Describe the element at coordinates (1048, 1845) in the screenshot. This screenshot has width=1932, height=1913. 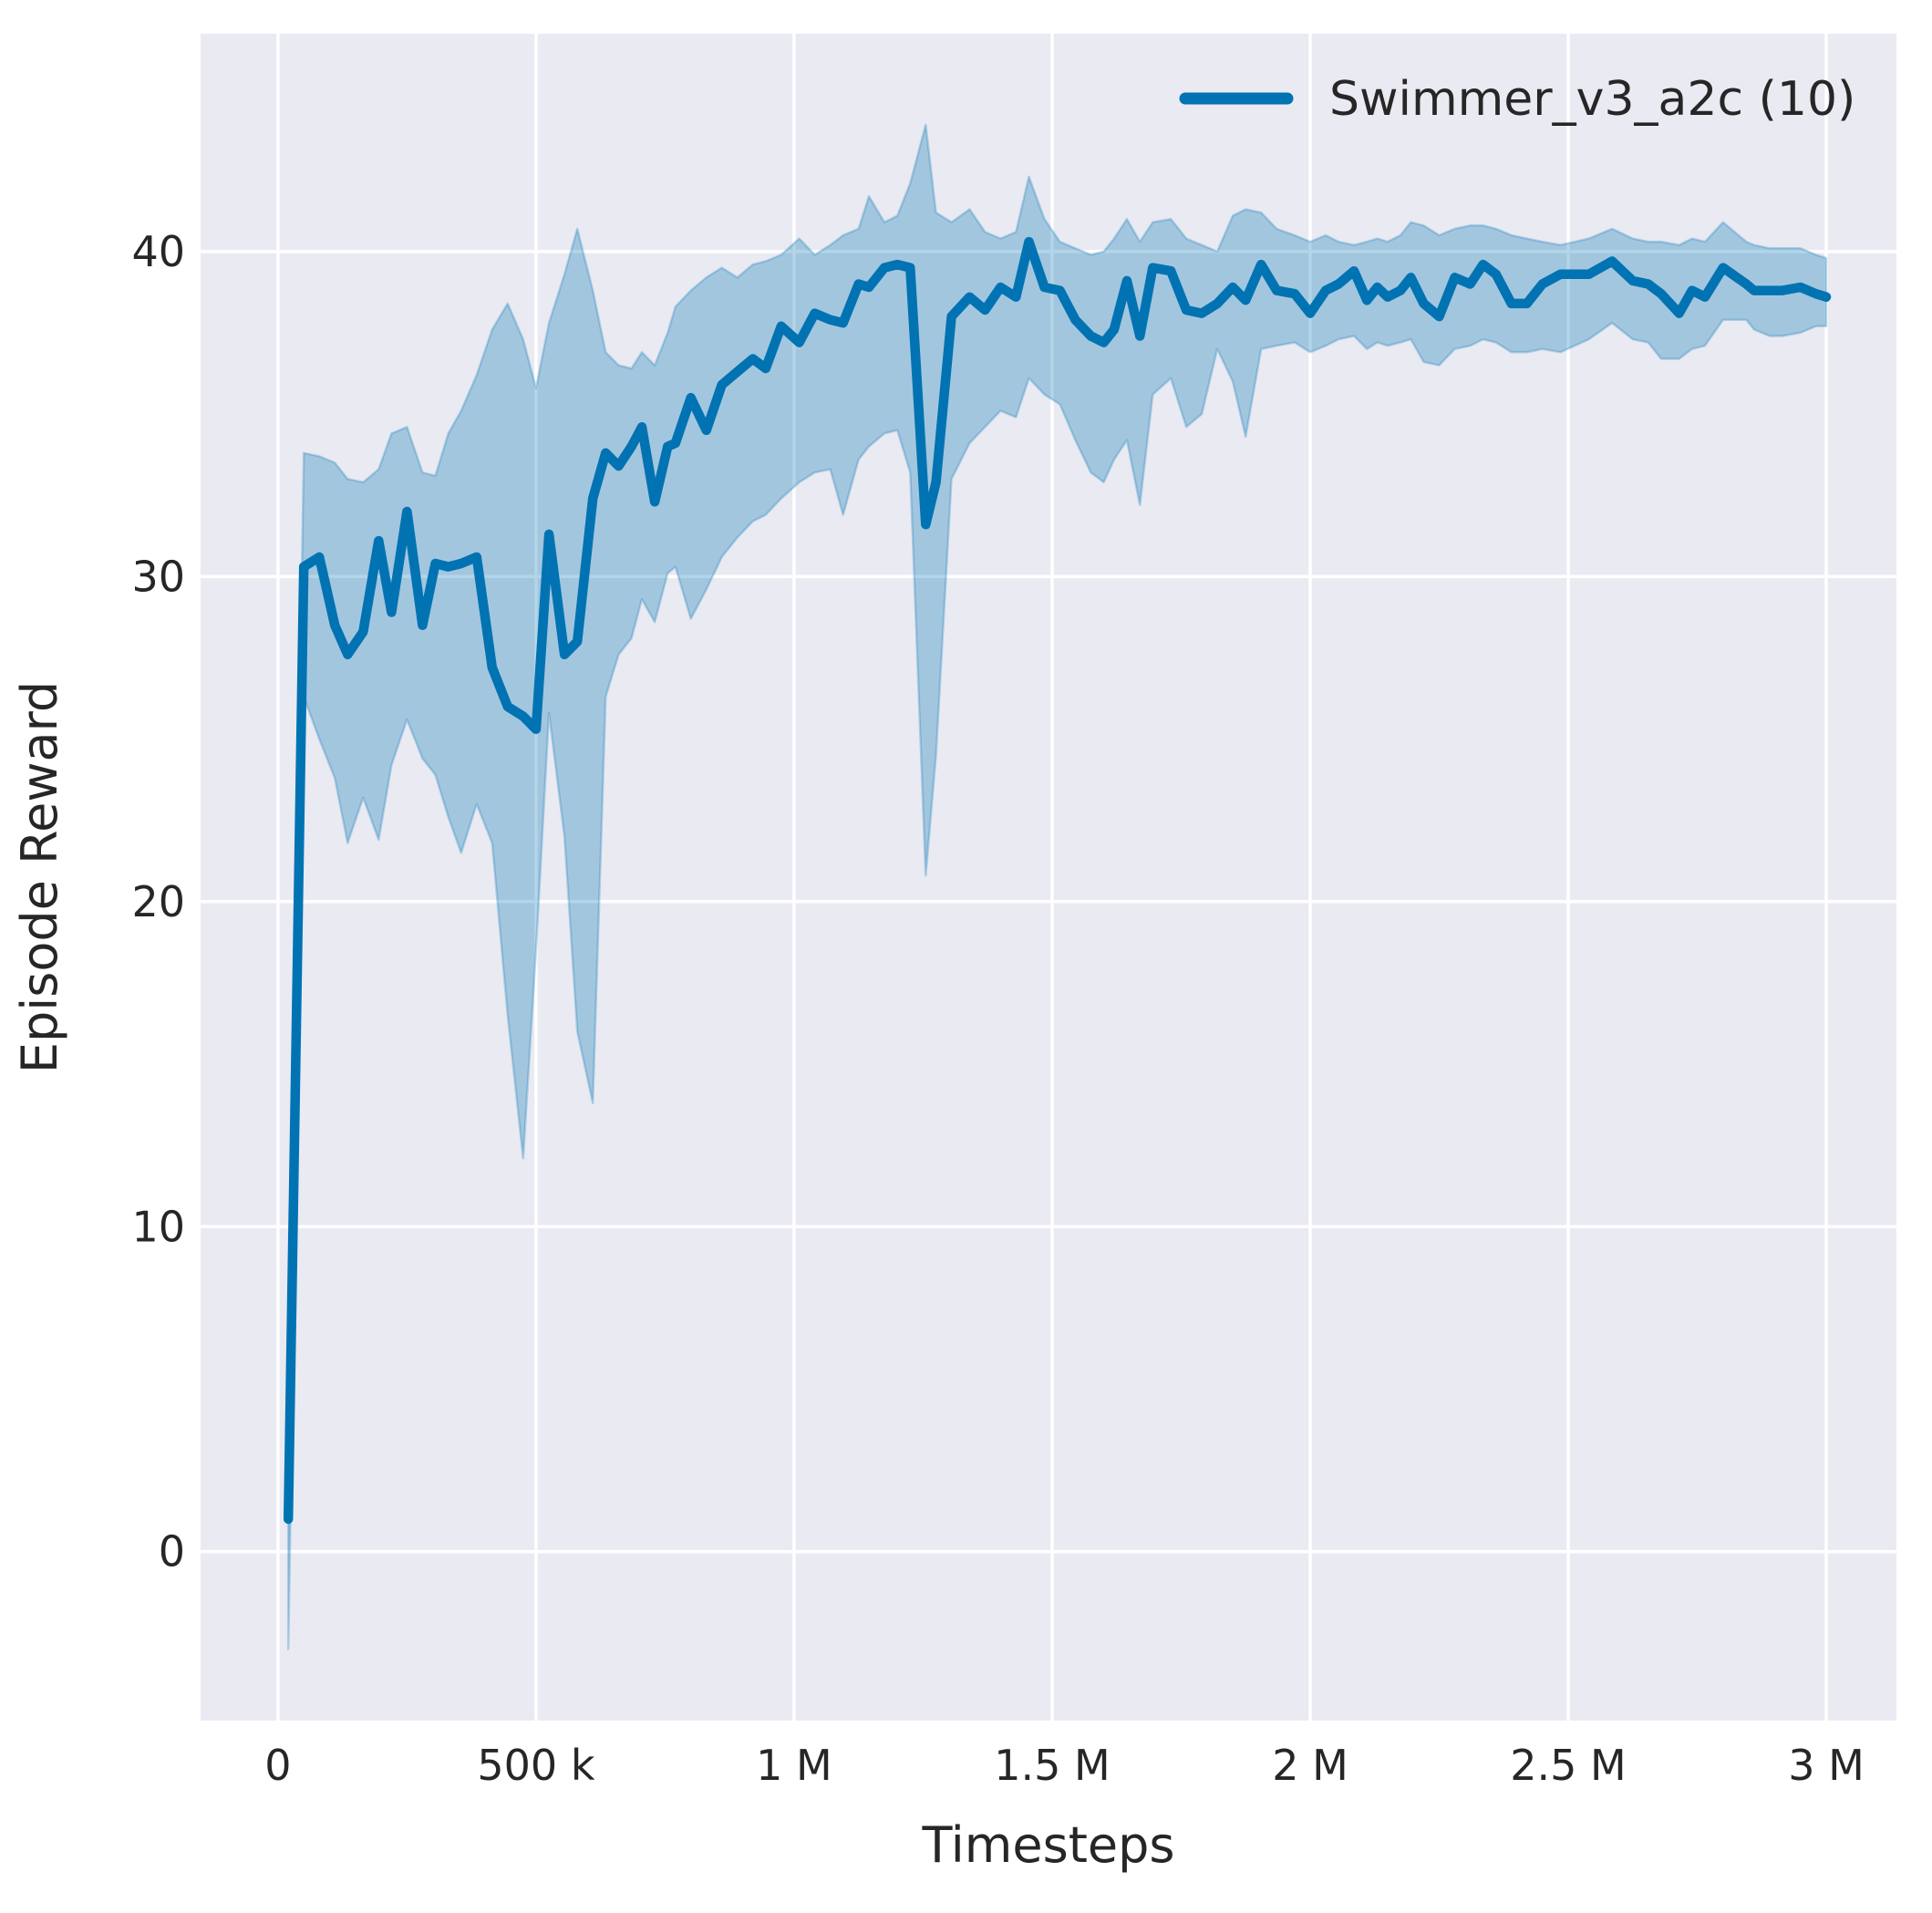
I see `x-axis-label: Timesteps` at that location.